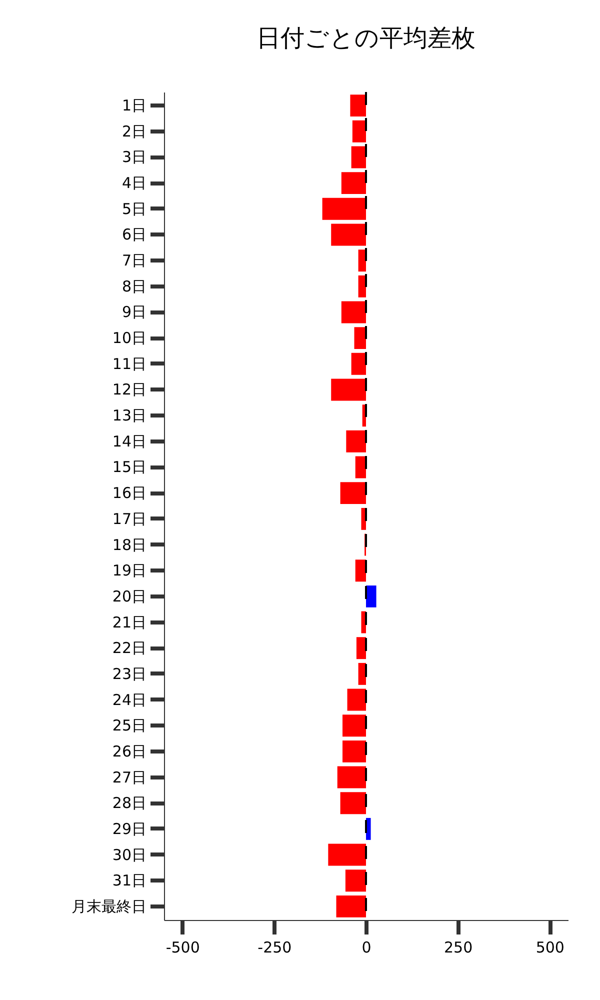  What do you see at coordinates (134, 209) in the screenshot?
I see `y-tick-label: 5日` at bounding box center [134, 209].